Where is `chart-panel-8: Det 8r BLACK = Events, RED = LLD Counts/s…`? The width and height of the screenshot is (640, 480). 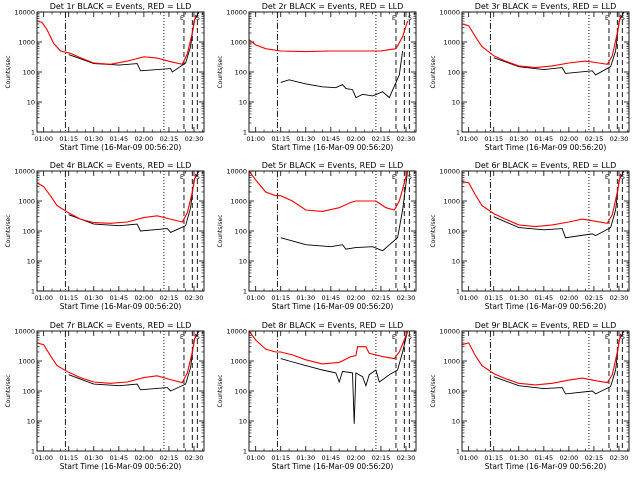
chart-panel-8: Det 8r BLACK = Events, RED = LLD Counts/s… is located at coordinates (317, 396).